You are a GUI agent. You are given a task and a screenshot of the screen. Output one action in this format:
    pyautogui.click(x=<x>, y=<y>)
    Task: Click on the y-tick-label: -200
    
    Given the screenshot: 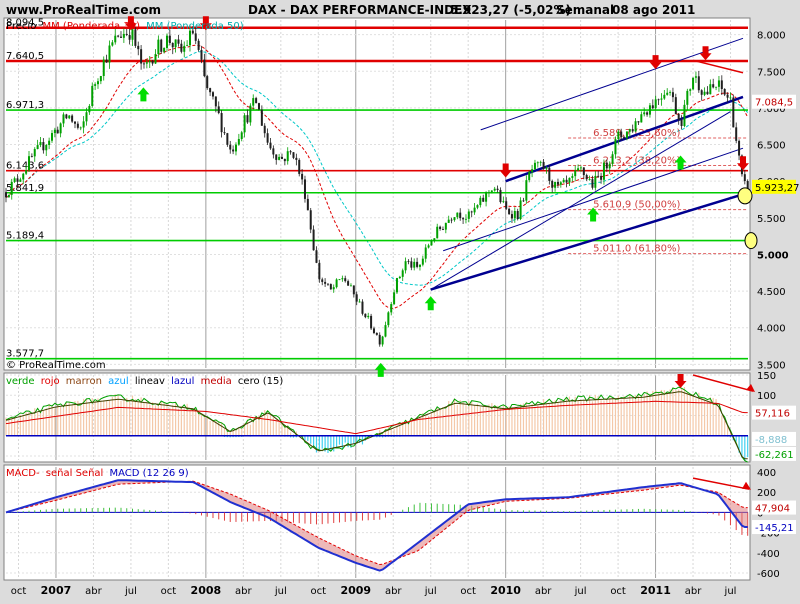 What is the action you would take?
    pyautogui.click(x=768, y=534)
    